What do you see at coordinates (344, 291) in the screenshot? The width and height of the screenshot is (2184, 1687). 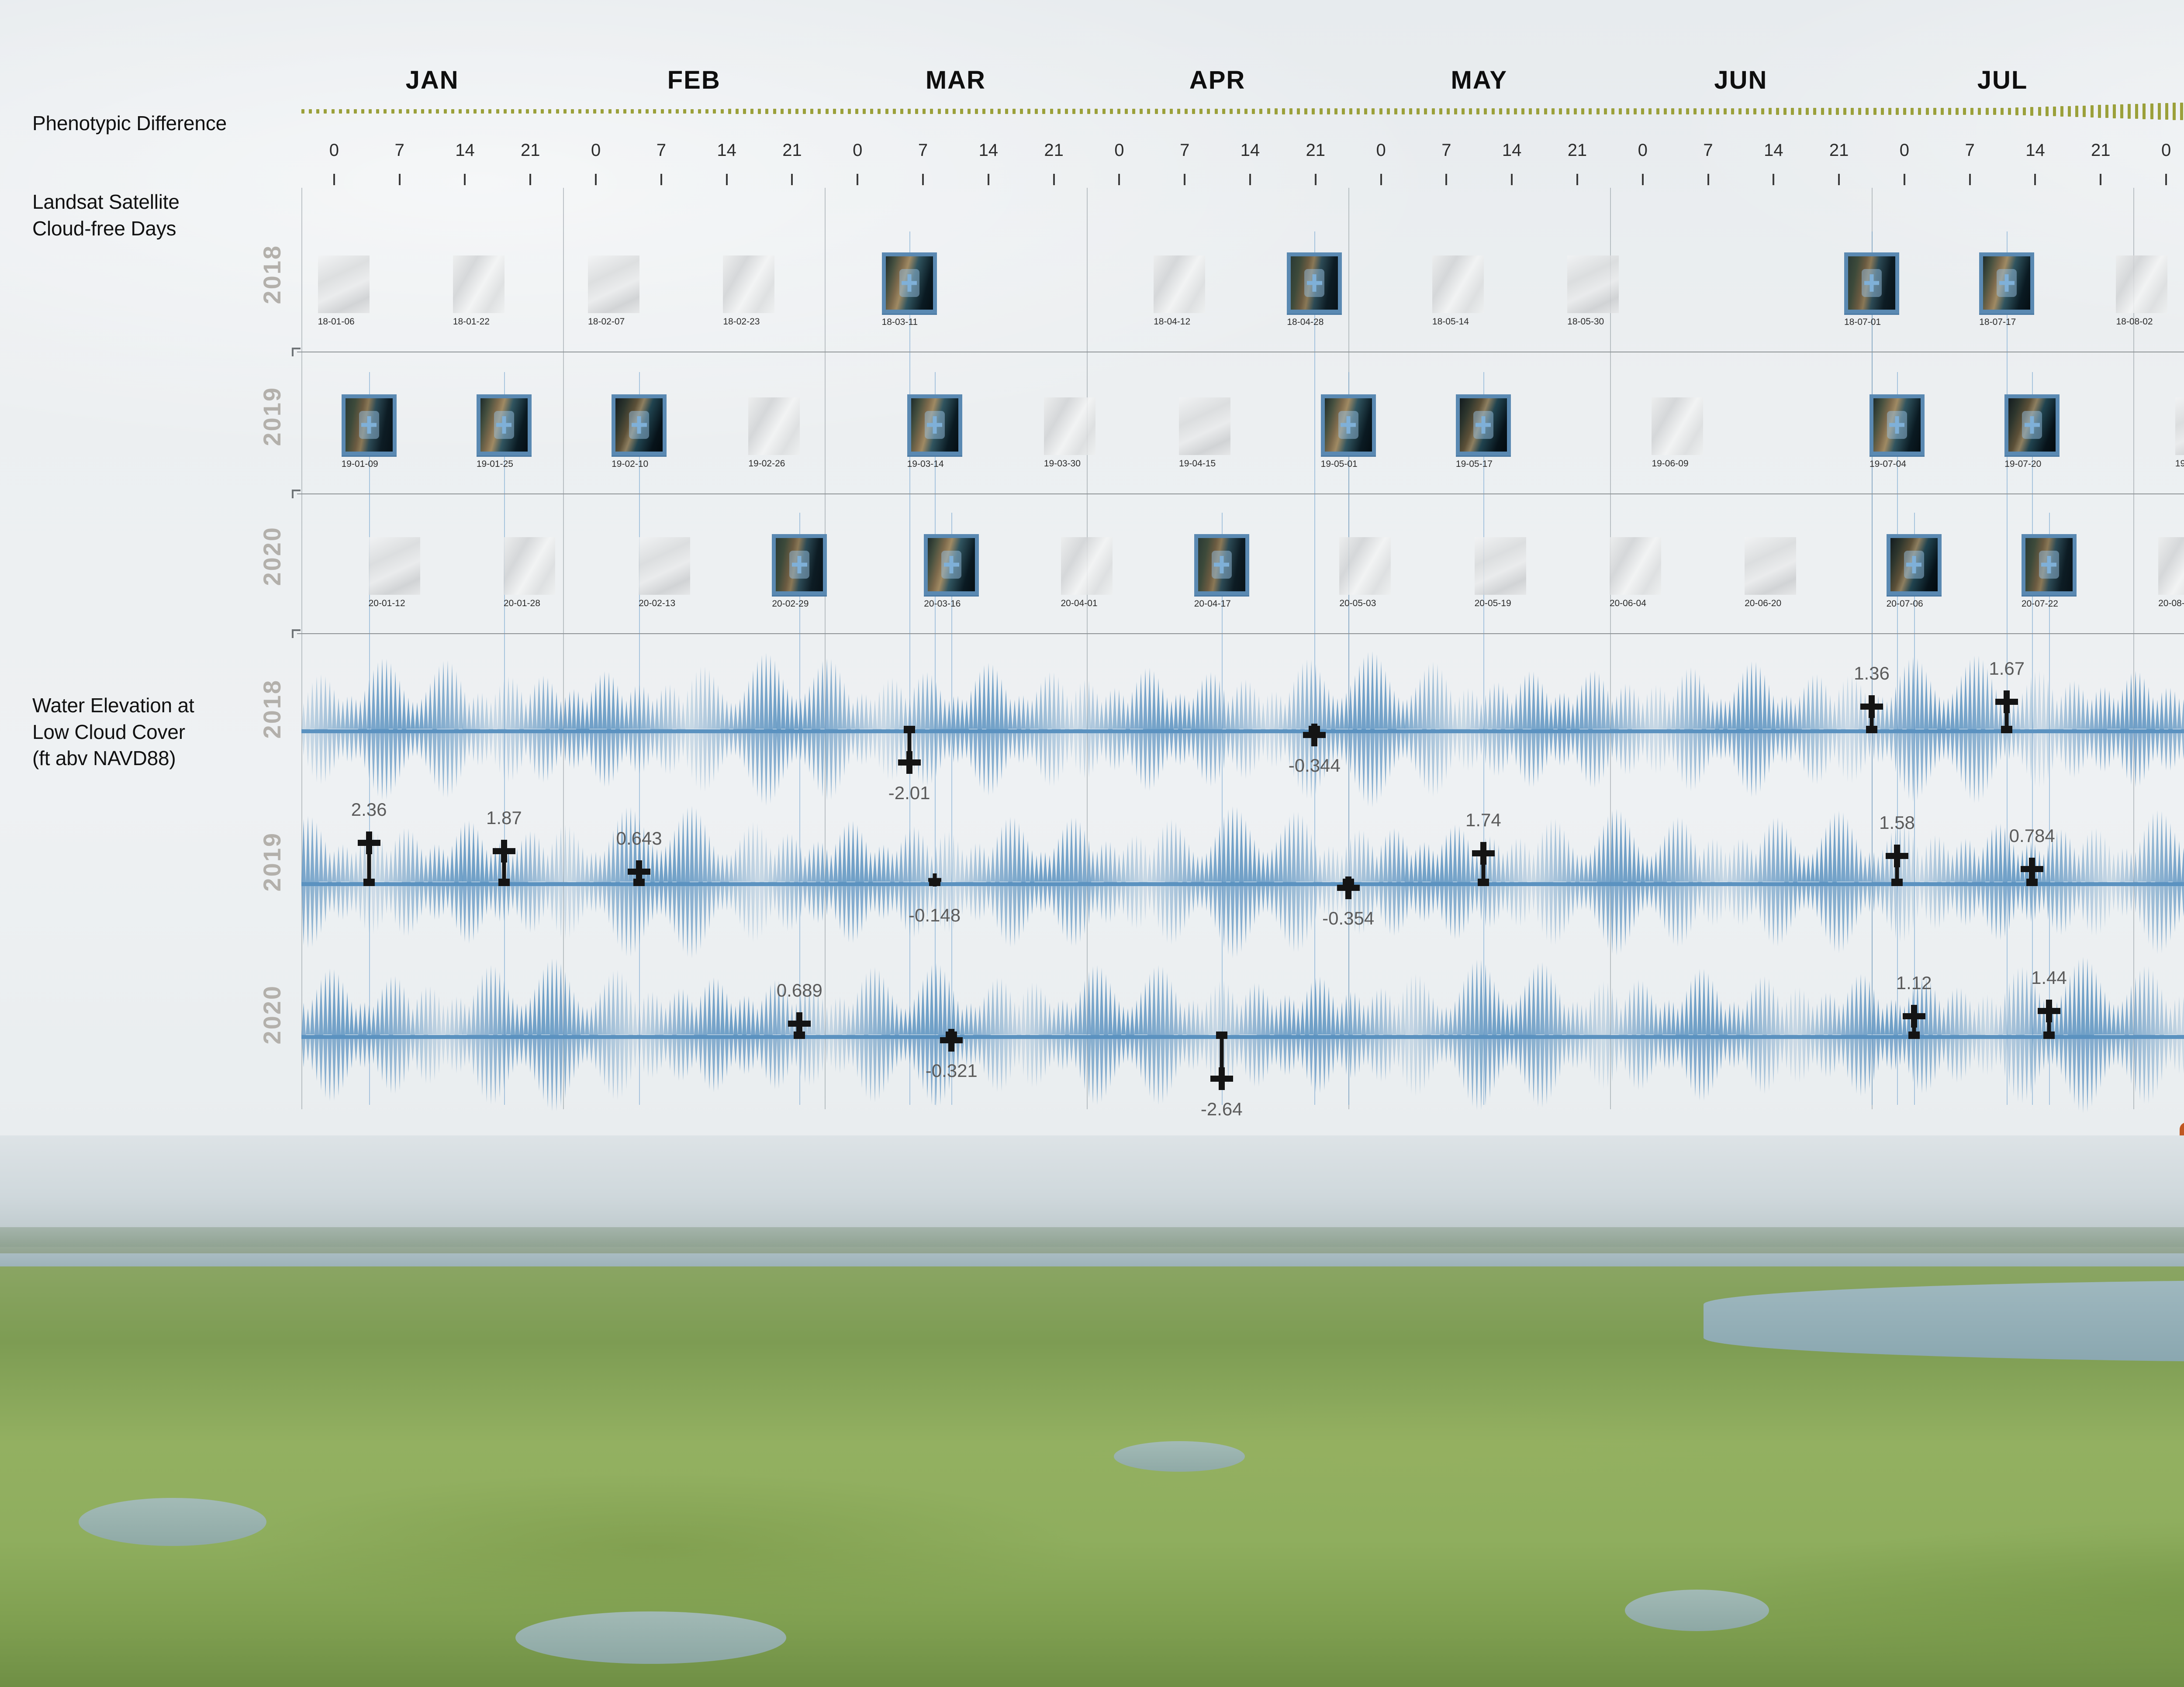 I see `landsat-scene-thumbnail: 18-01-06` at bounding box center [344, 291].